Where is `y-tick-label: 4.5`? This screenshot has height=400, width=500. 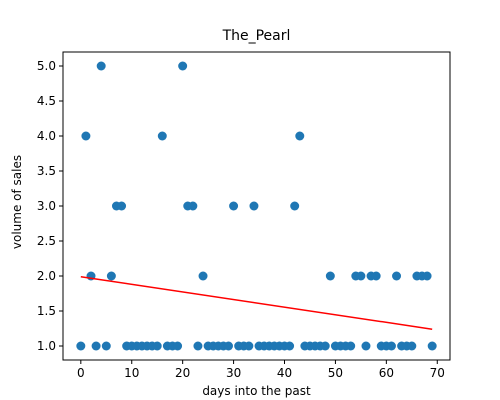
y-tick-label: 4.5 is located at coordinates (46, 101).